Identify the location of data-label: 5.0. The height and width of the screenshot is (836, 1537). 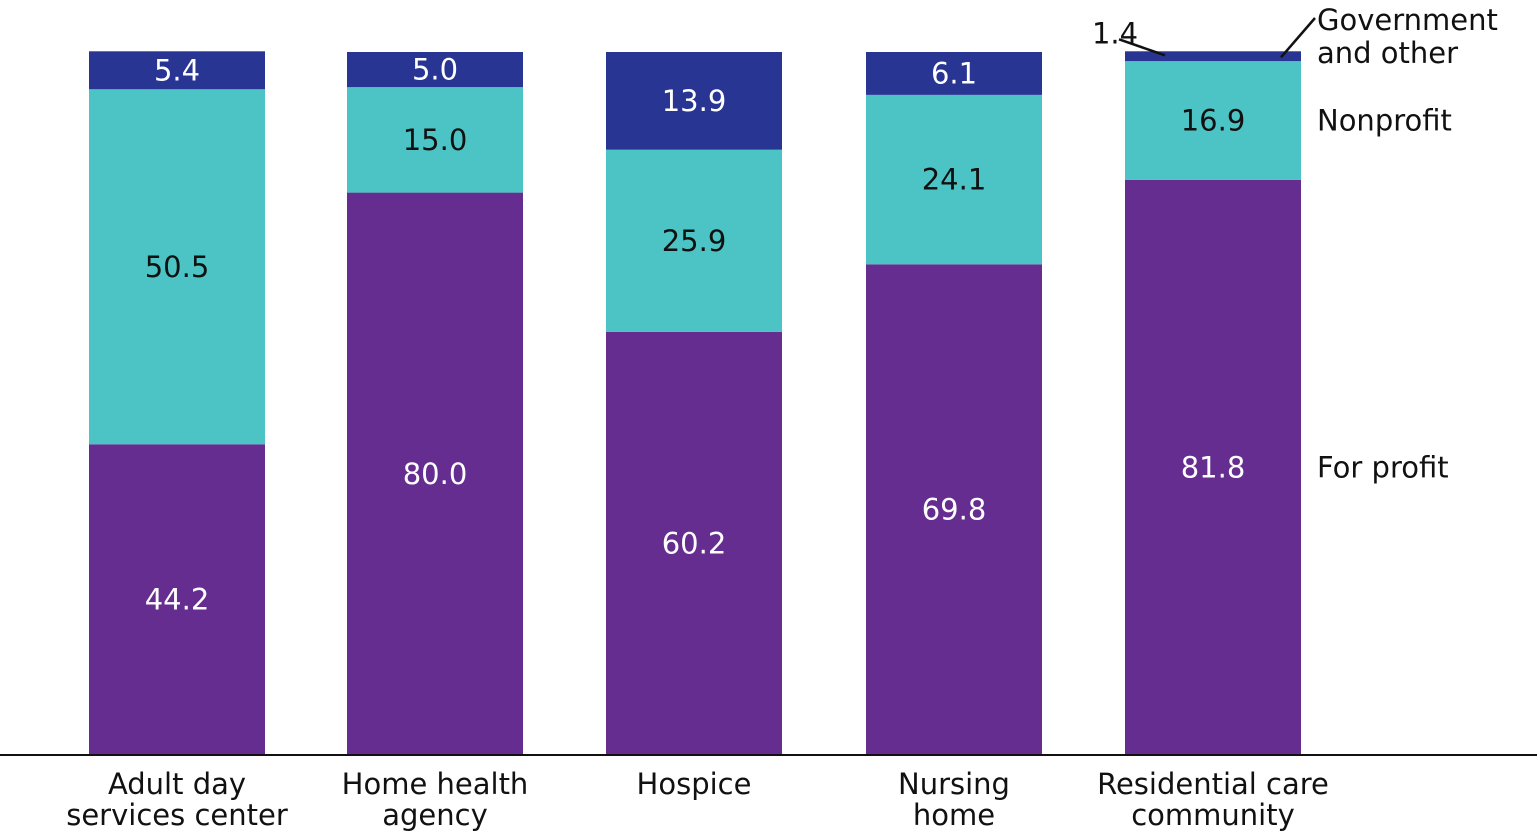
(435, 70).